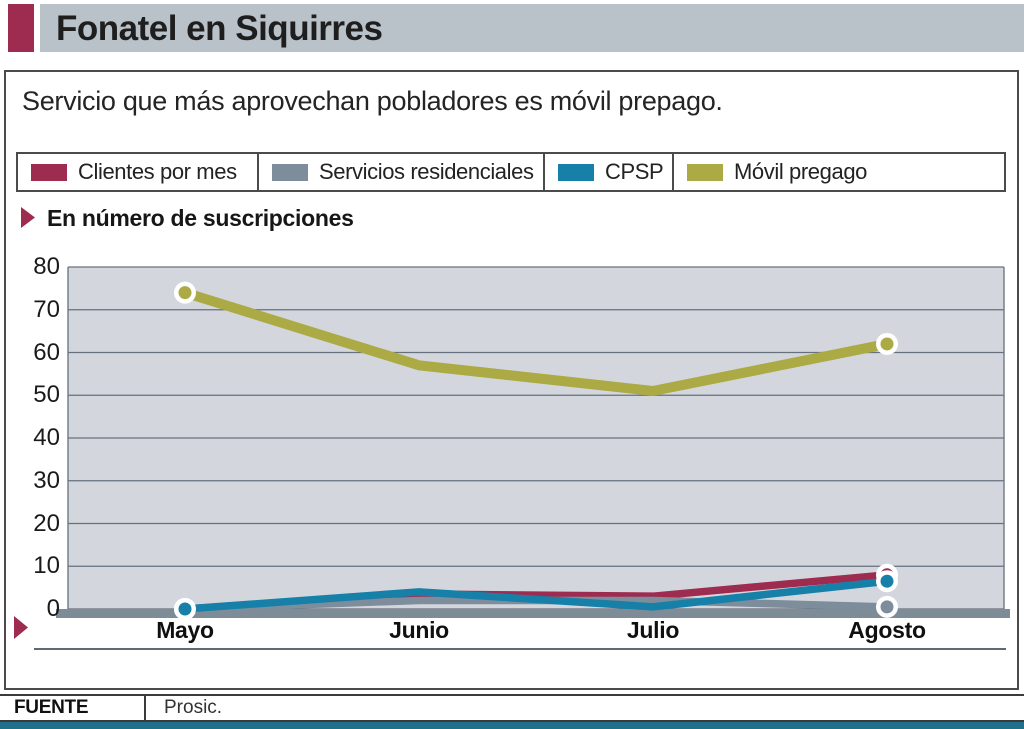  What do you see at coordinates (533, 613) in the screenshot?
I see `axis-band` at bounding box center [533, 613].